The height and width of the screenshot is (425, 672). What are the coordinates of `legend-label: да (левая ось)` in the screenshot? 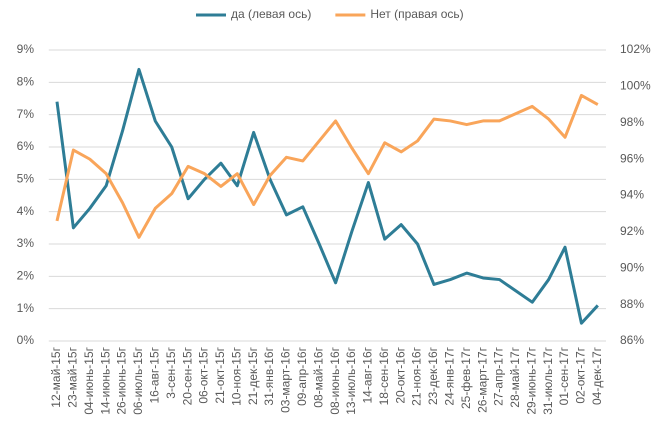 It's located at (271, 14).